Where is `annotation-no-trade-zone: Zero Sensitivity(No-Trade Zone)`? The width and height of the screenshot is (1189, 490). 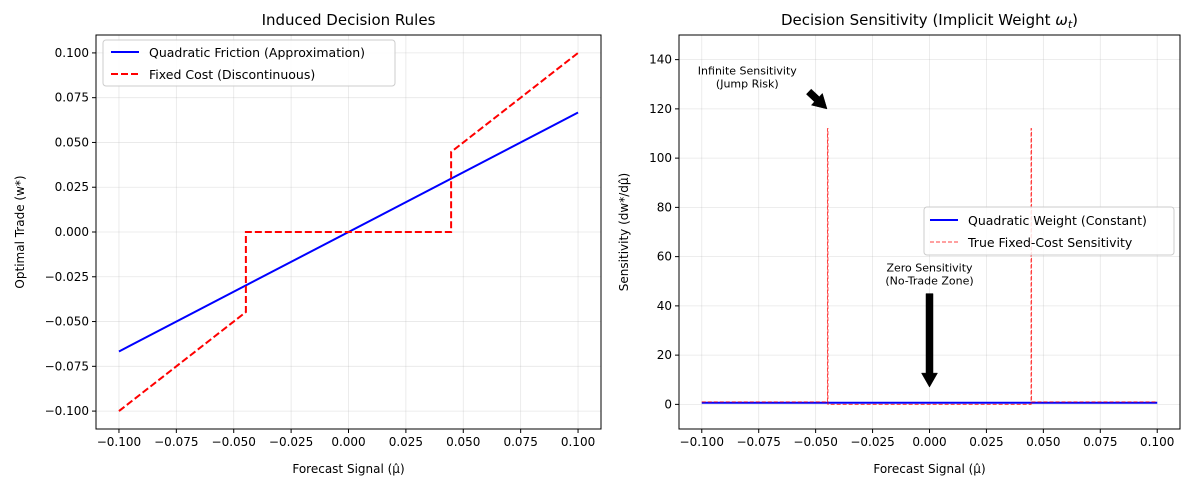 annotation-no-trade-zone: Zero Sensitivity(No-Trade Zone) is located at coordinates (929, 324).